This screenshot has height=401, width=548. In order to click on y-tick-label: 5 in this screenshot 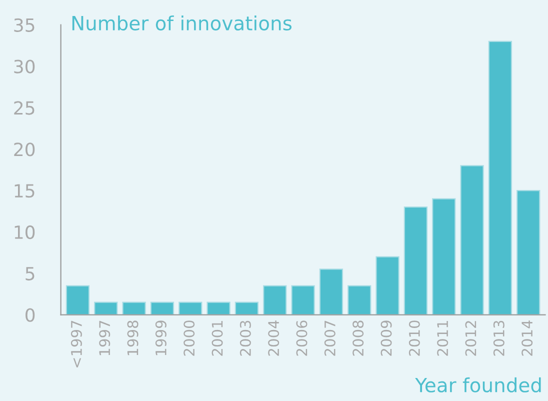, I will do `click(30, 273)`.